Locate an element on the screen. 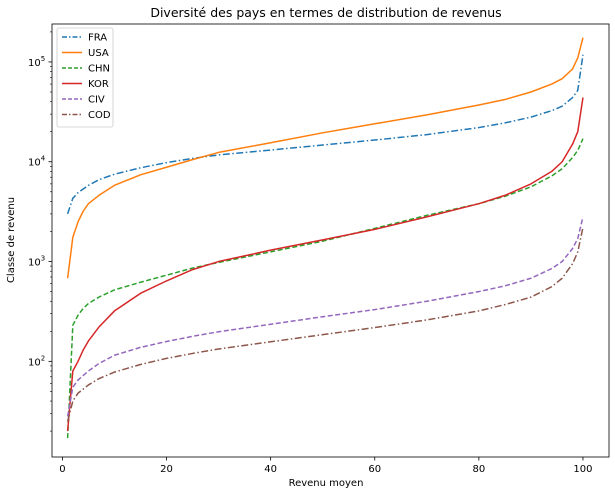 The image size is (615, 500). x-tick-label: 80 is located at coordinates (478, 469).